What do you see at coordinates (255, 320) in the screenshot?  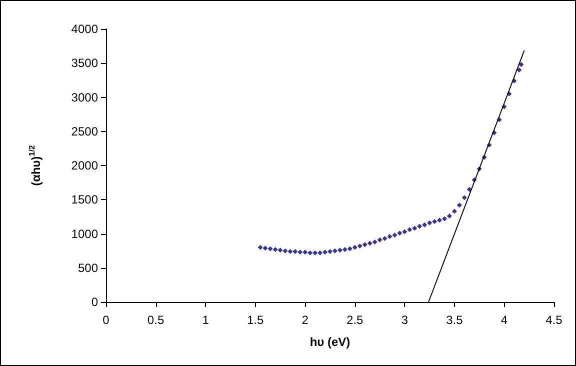 I see `x-tick-label: 1.5` at bounding box center [255, 320].